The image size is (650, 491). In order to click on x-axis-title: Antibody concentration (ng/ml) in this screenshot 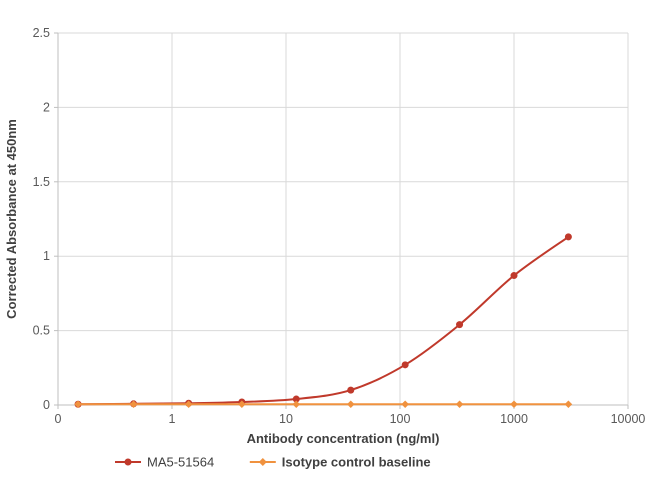, I will do `click(343, 438)`.